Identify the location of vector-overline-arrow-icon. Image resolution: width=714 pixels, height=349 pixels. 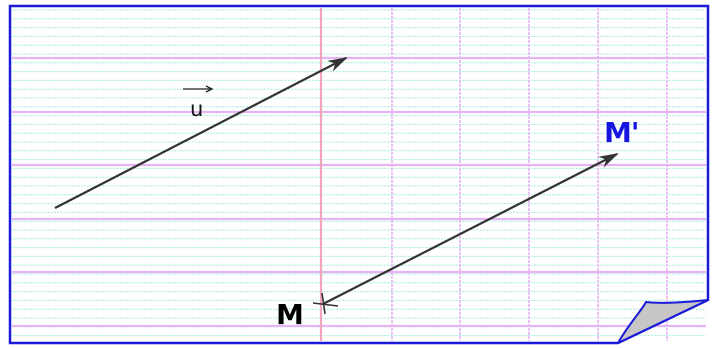
(198, 89).